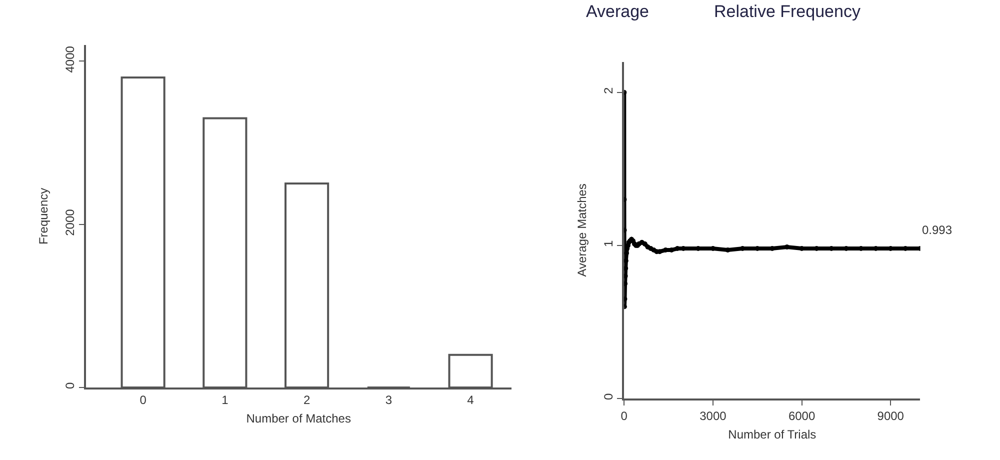  What do you see at coordinates (802, 415) in the screenshot?
I see `x-tick-label: 6000` at bounding box center [802, 415].